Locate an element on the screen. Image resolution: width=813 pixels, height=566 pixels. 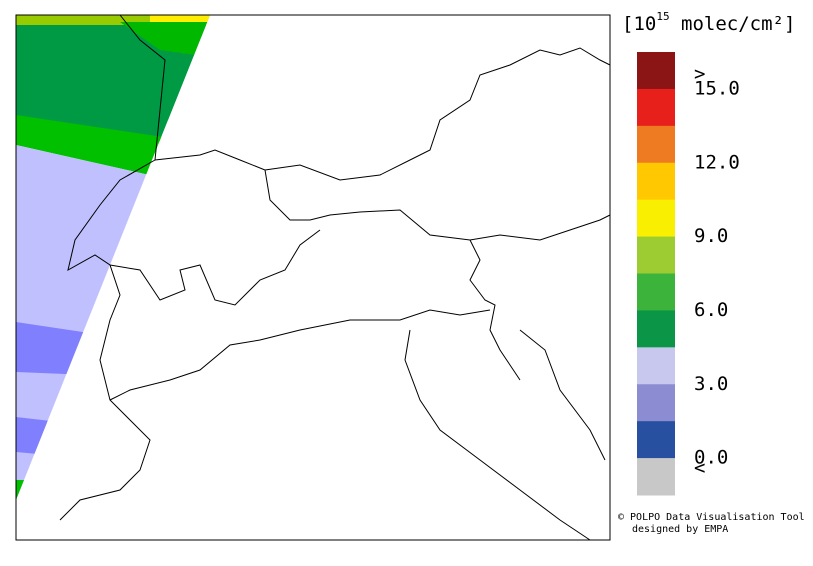
title-exponent: 15 is located at coordinates (662, 16).